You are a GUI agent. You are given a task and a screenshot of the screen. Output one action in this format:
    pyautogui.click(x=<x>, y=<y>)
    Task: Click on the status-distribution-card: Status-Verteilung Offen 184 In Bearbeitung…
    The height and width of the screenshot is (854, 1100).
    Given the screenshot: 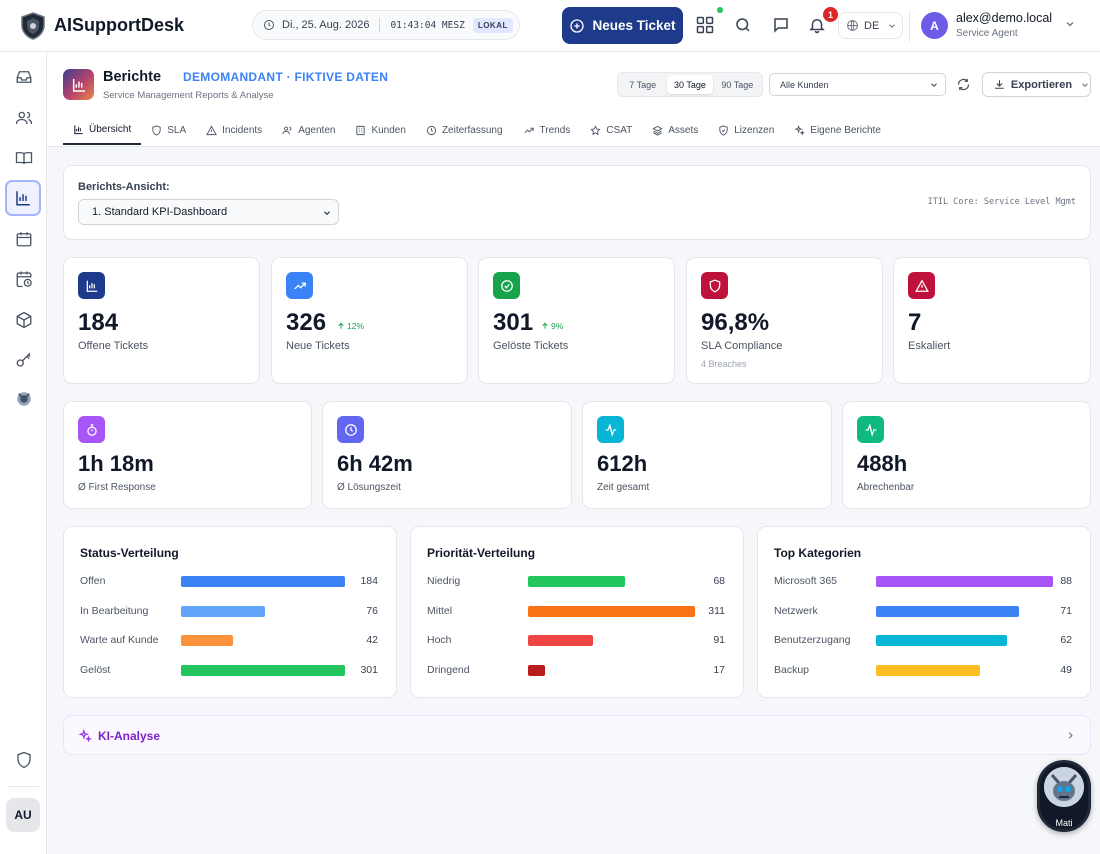 What is the action you would take?
    pyautogui.click(x=230, y=612)
    